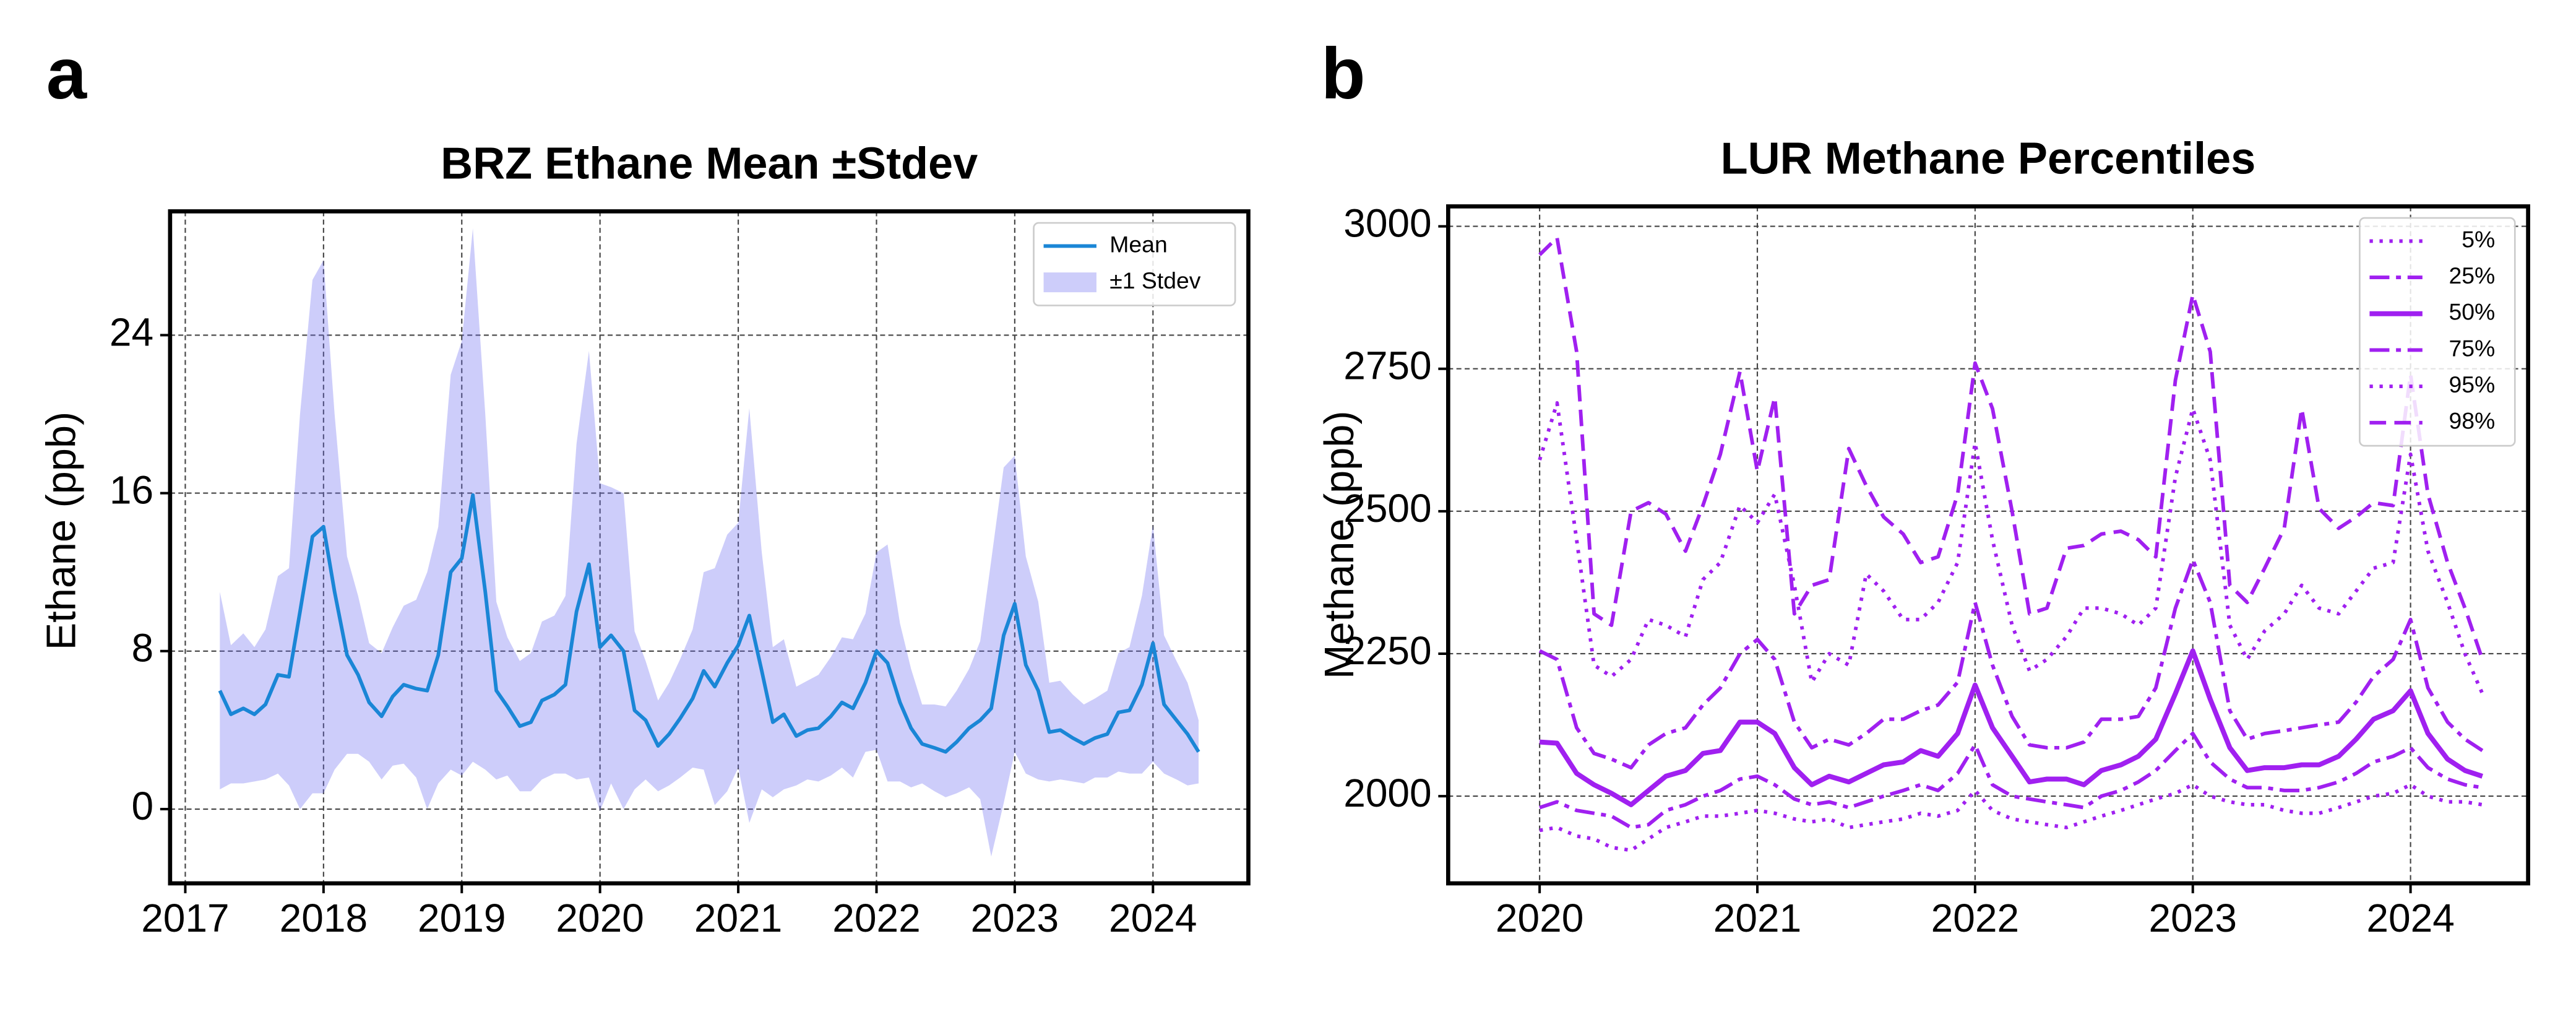  Describe the element at coordinates (1069, 282) in the screenshot. I see `legend-swatch` at that location.